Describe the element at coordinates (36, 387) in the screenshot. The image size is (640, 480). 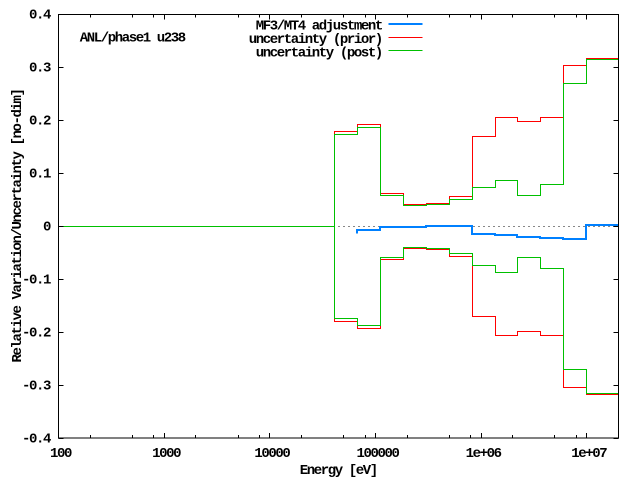
I see `svg-text: -0.3` at that location.